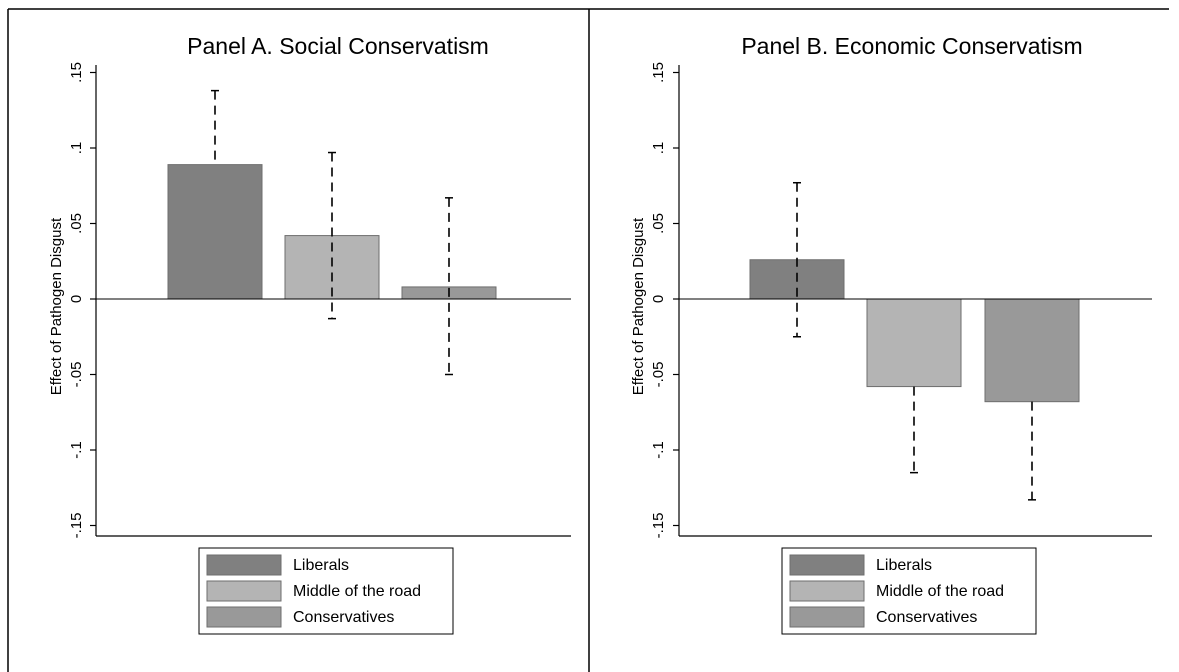  What do you see at coordinates (1032, 350) in the screenshot?
I see `bar-conservatives` at bounding box center [1032, 350].